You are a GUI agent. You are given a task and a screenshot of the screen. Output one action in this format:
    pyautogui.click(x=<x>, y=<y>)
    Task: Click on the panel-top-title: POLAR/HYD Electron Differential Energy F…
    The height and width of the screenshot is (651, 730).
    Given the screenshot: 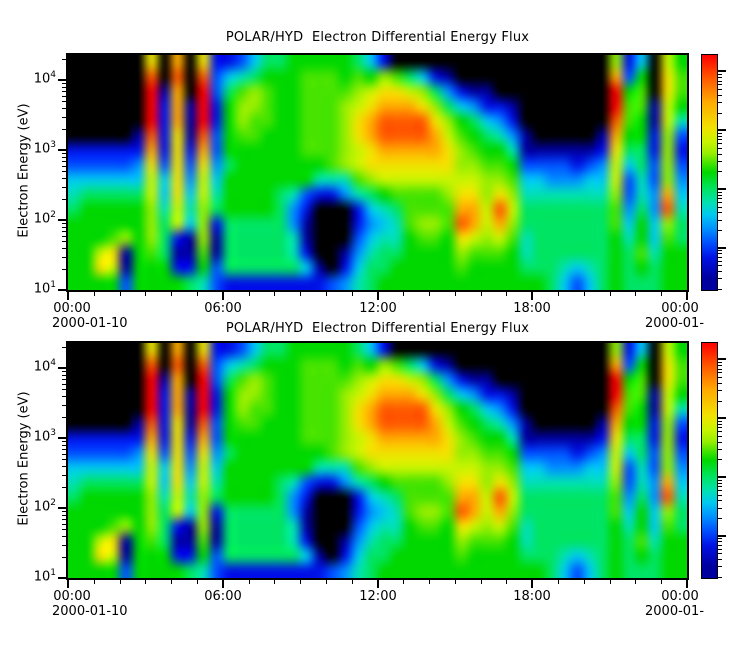 What is the action you would take?
    pyautogui.click(x=377, y=37)
    